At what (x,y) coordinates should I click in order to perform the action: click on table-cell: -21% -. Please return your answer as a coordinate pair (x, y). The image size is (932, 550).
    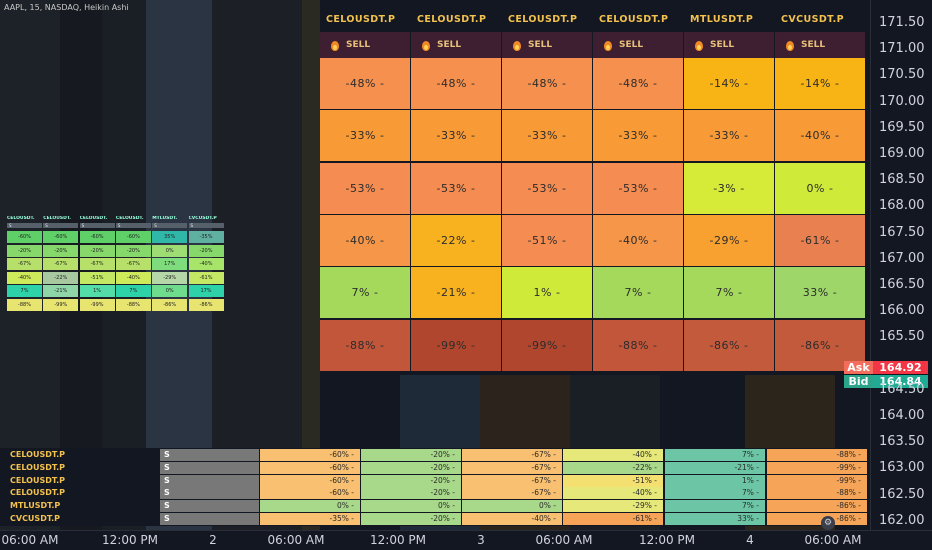
    Looking at the image, I should click on (715, 467).